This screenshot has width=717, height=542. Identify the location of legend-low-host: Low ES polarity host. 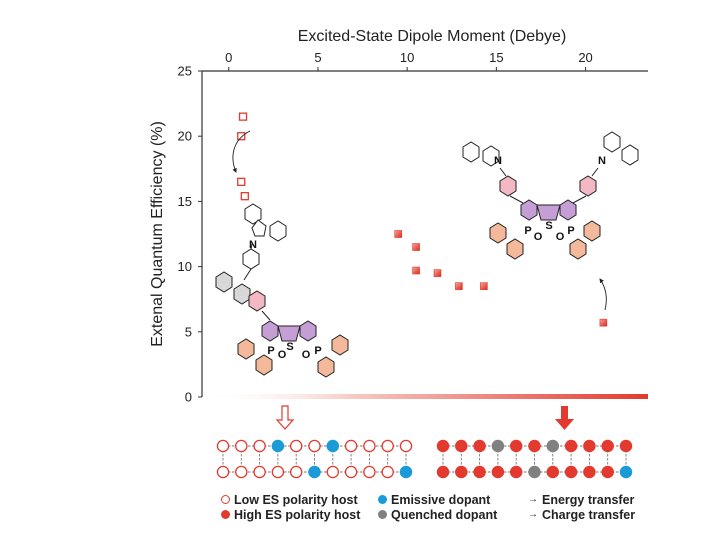
(290, 499).